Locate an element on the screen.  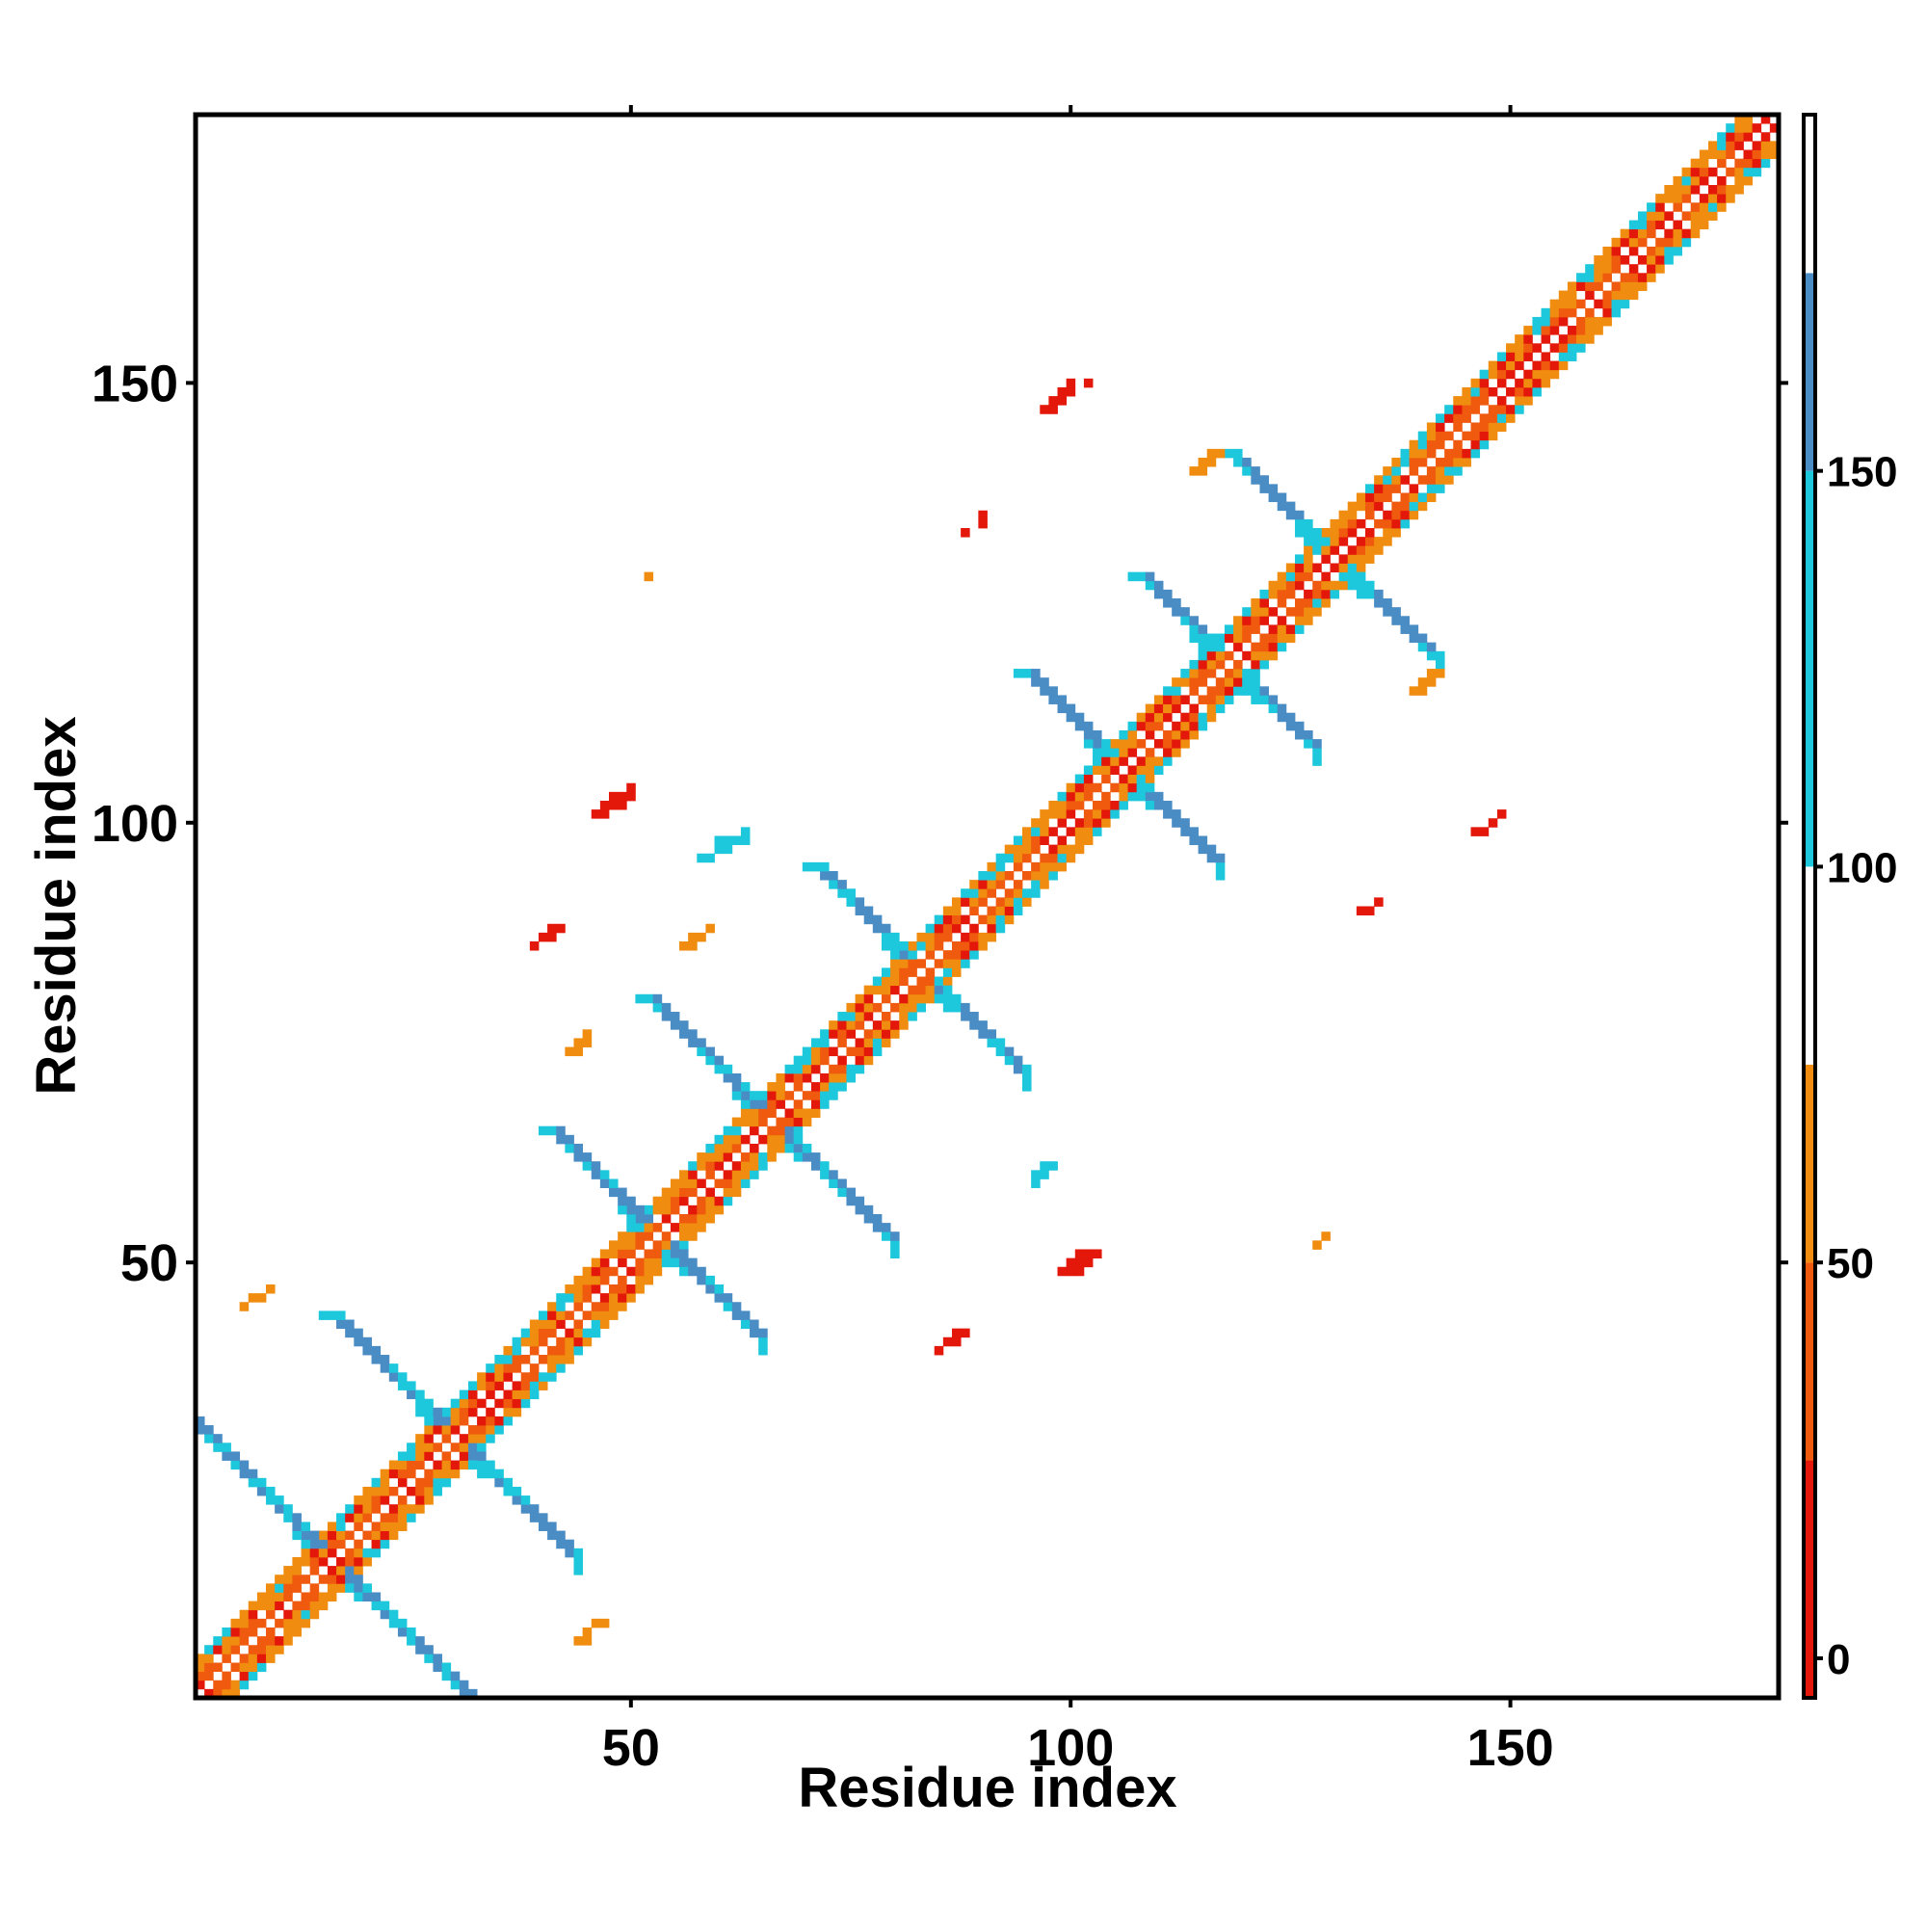
x-axis-title: Residue index is located at coordinates (987, 1788).